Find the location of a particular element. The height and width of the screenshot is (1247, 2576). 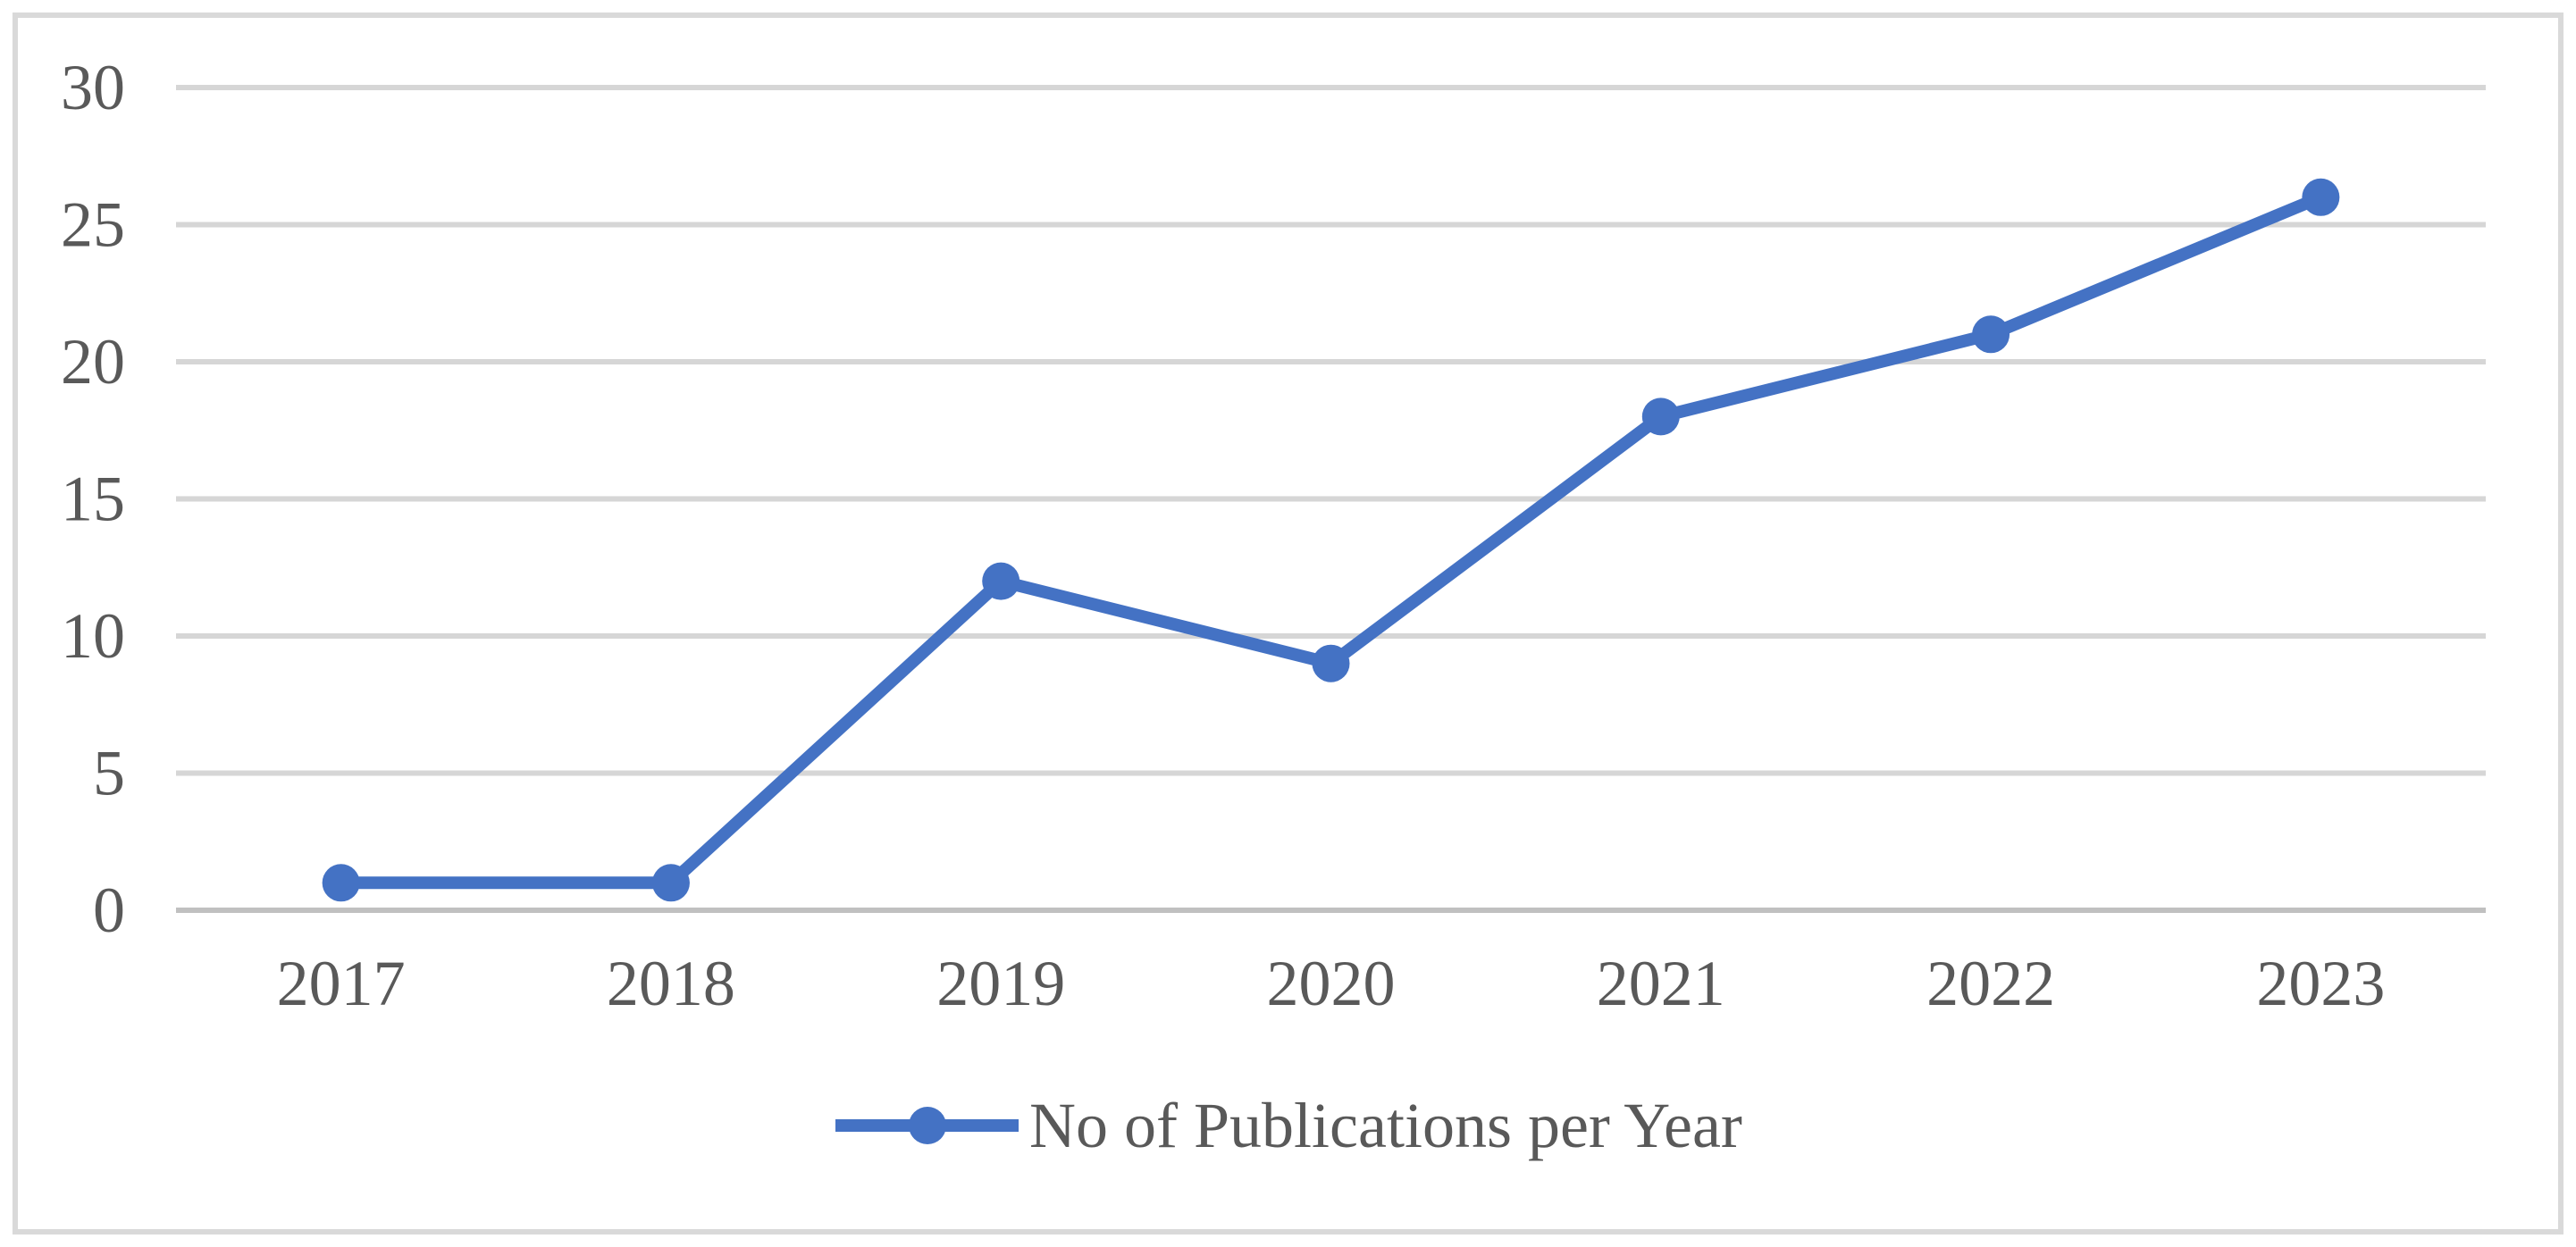

y-tick-label-15: 15 is located at coordinates (93, 499).